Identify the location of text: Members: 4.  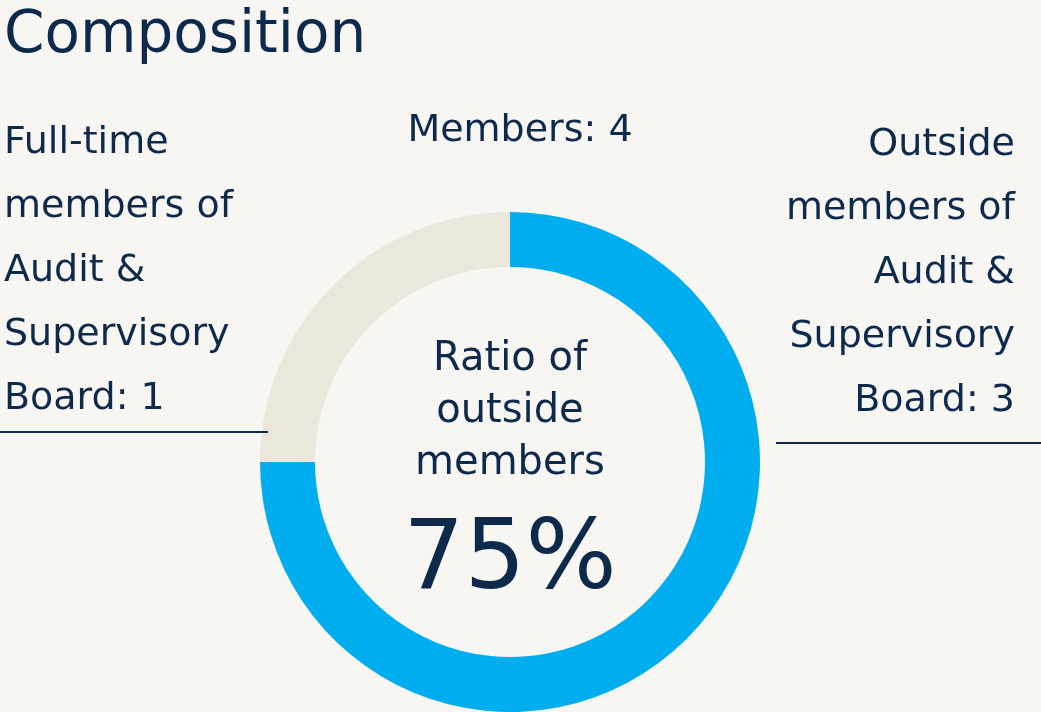
(520, 128).